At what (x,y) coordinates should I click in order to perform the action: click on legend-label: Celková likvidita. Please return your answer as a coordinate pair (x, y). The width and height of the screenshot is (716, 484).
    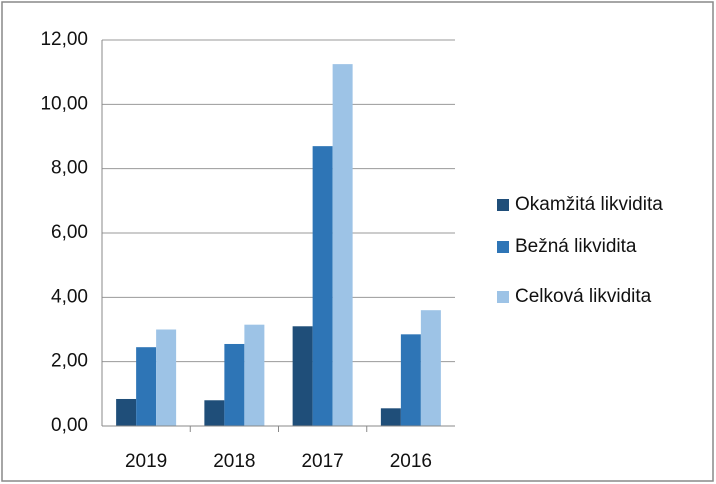
    Looking at the image, I should click on (583, 296).